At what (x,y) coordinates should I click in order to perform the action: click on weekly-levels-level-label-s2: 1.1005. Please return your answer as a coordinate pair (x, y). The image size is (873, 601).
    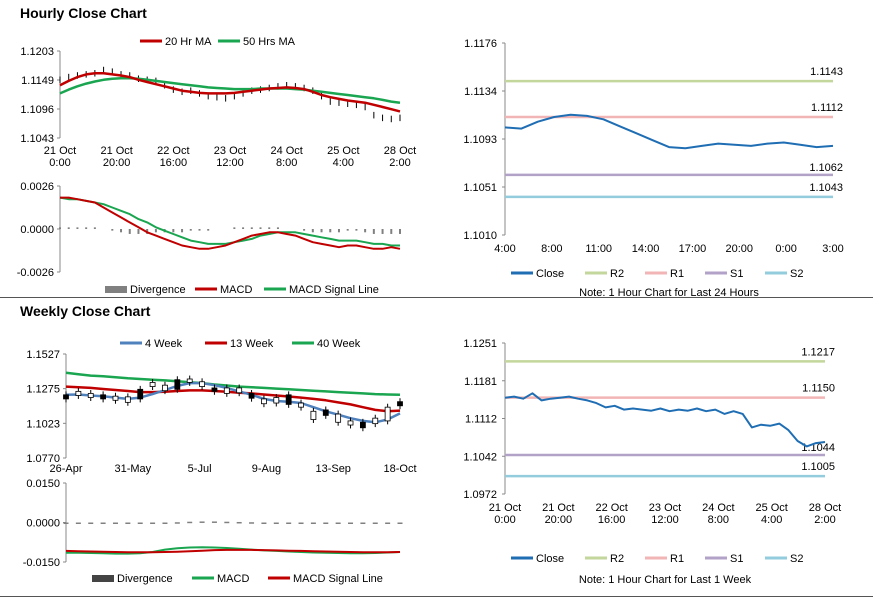
    Looking at the image, I should click on (818, 467).